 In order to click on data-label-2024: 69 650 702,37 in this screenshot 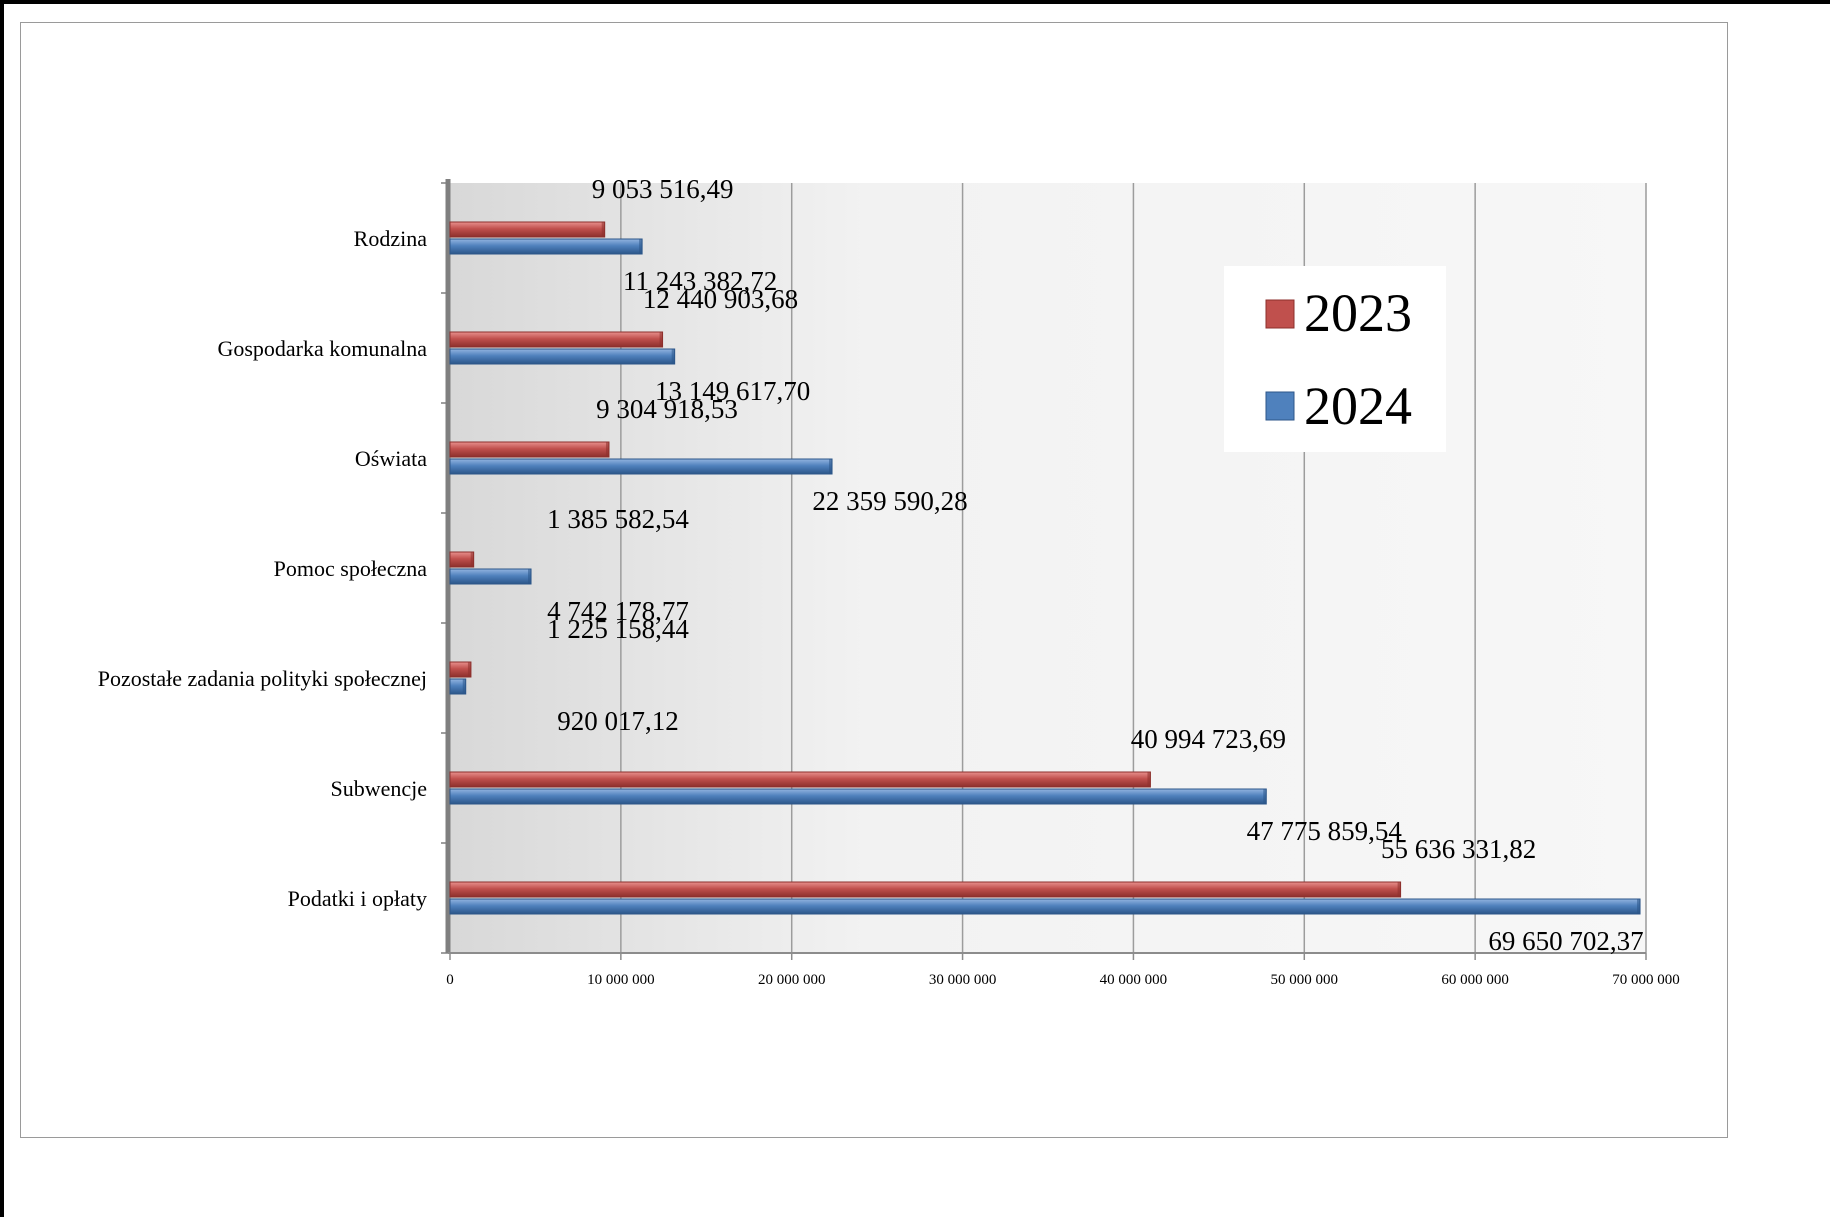, I will do `click(1565, 941)`.